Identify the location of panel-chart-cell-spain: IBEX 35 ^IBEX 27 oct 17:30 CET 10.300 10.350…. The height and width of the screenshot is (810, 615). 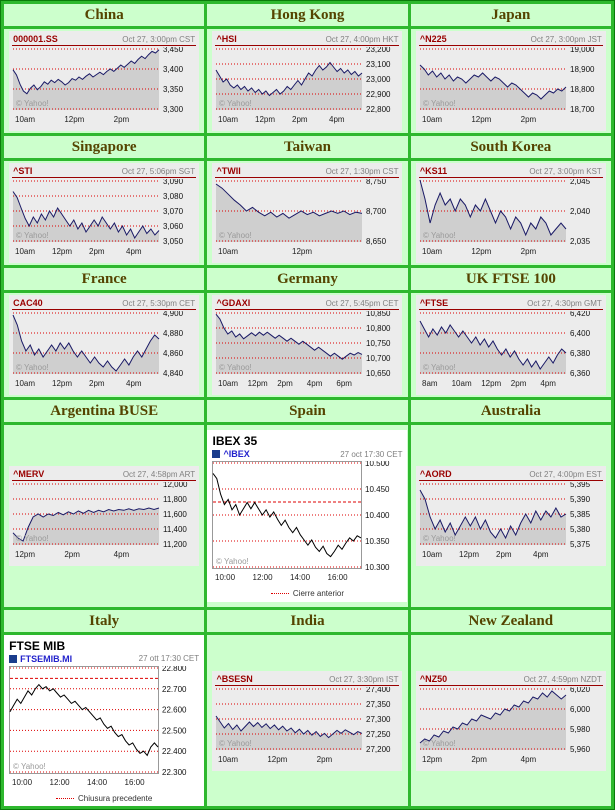
(307, 516).